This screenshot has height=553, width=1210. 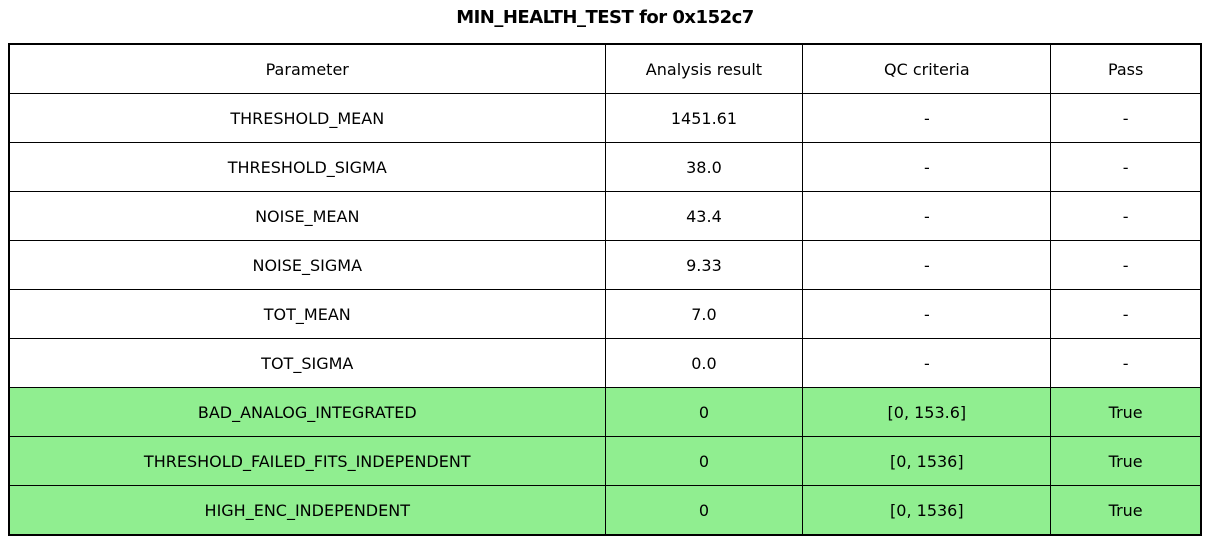 What do you see at coordinates (307, 265) in the screenshot?
I see `cell-parameter: NOISE_SIGMA` at bounding box center [307, 265].